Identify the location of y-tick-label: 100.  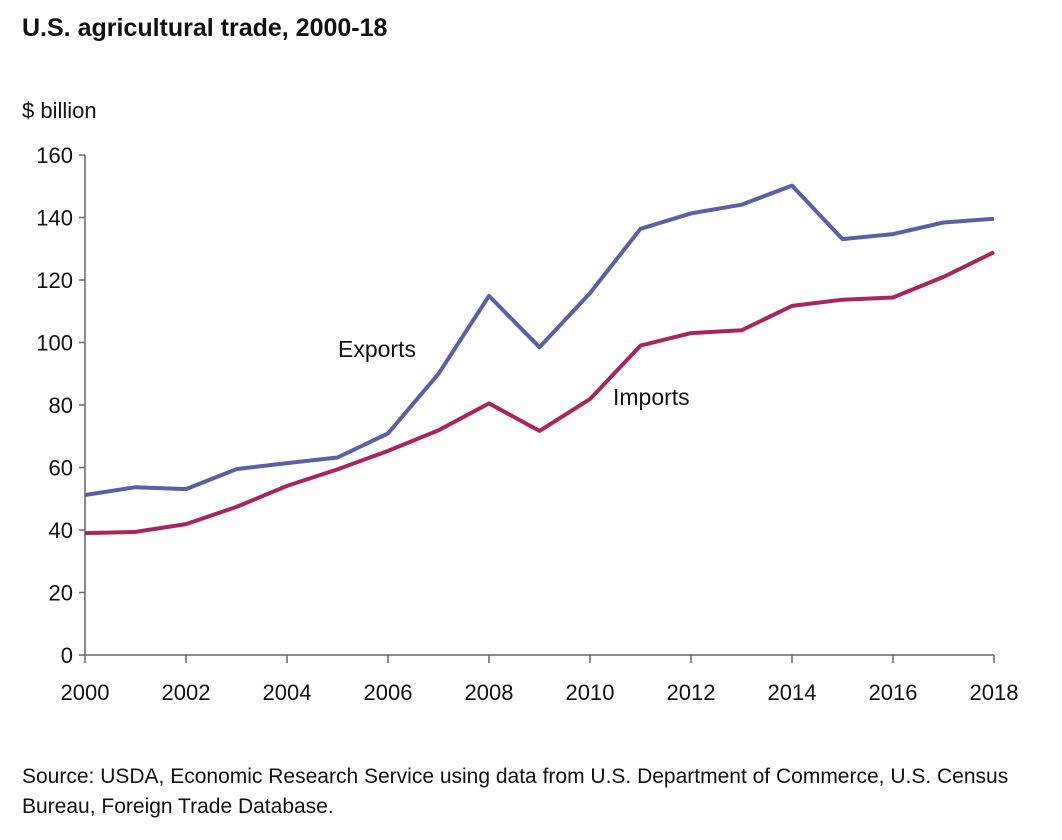
(54, 343).